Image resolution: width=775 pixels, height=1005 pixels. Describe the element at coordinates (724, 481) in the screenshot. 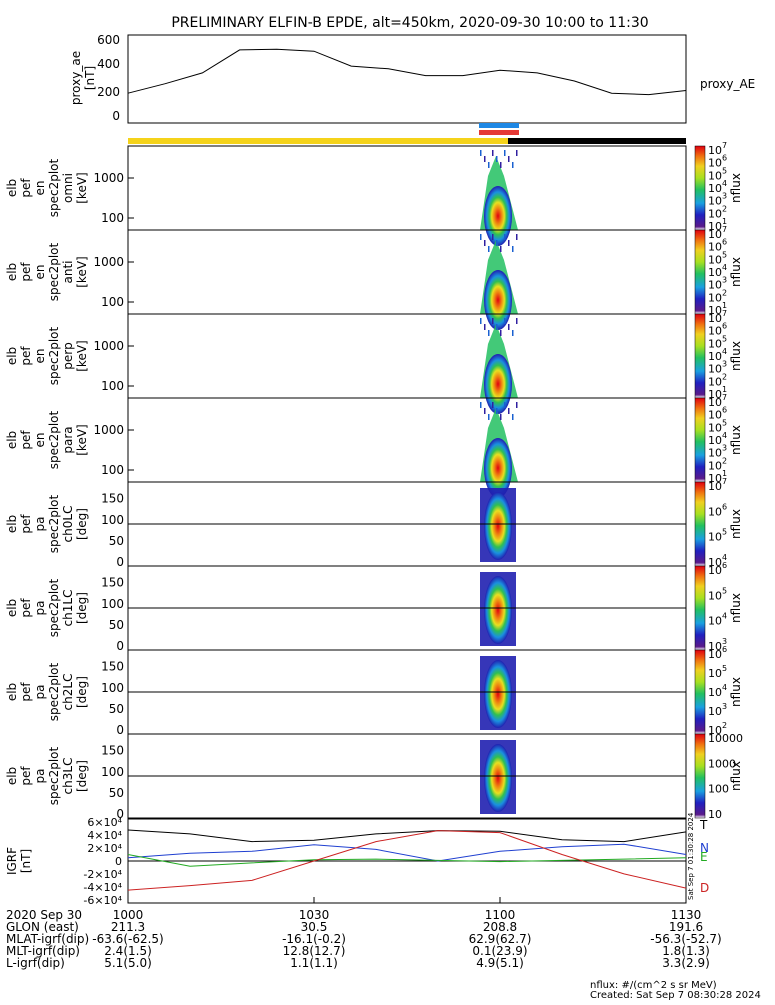

I see `pa-colorbar-exponent: 7` at that location.